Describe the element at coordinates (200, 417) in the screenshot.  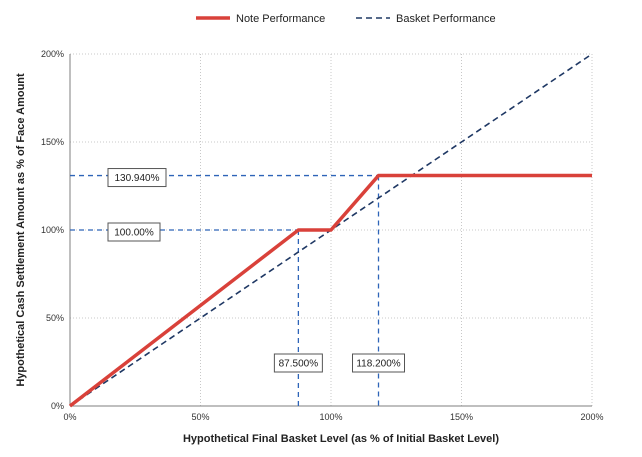
I see `x-tick-label: 50%` at that location.